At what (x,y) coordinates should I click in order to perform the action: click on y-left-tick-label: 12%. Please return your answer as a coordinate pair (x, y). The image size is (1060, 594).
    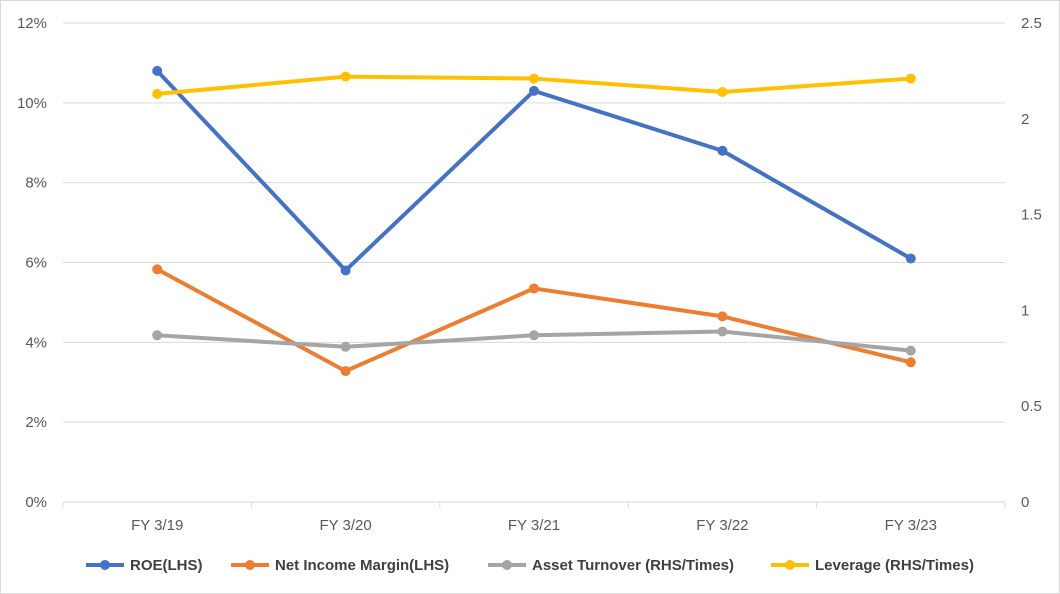
    Looking at the image, I should click on (32, 23).